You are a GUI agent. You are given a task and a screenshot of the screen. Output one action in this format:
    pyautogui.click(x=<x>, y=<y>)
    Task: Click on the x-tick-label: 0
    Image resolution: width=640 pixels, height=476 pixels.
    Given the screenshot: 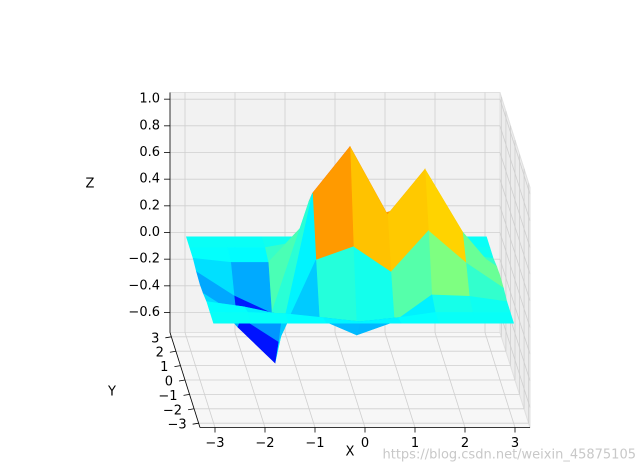 What is the action you would take?
    pyautogui.click(x=365, y=443)
    